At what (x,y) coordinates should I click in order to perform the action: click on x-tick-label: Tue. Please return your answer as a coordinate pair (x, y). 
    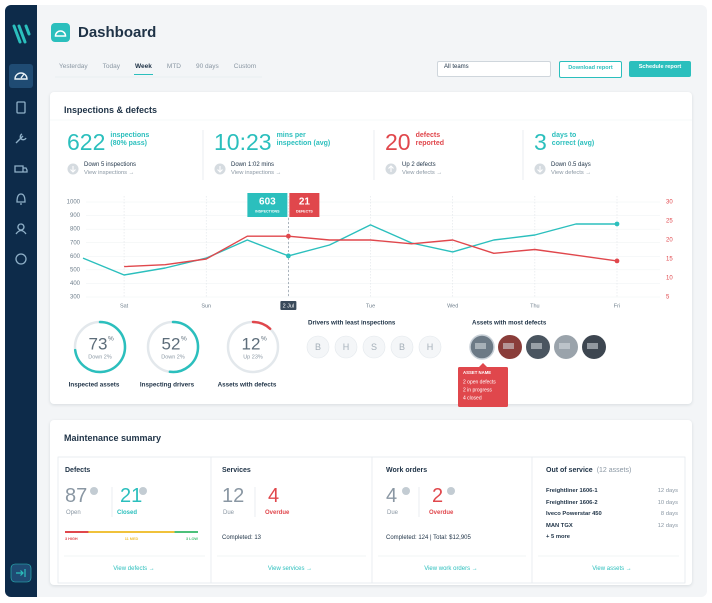
    Looking at the image, I should click on (370, 306).